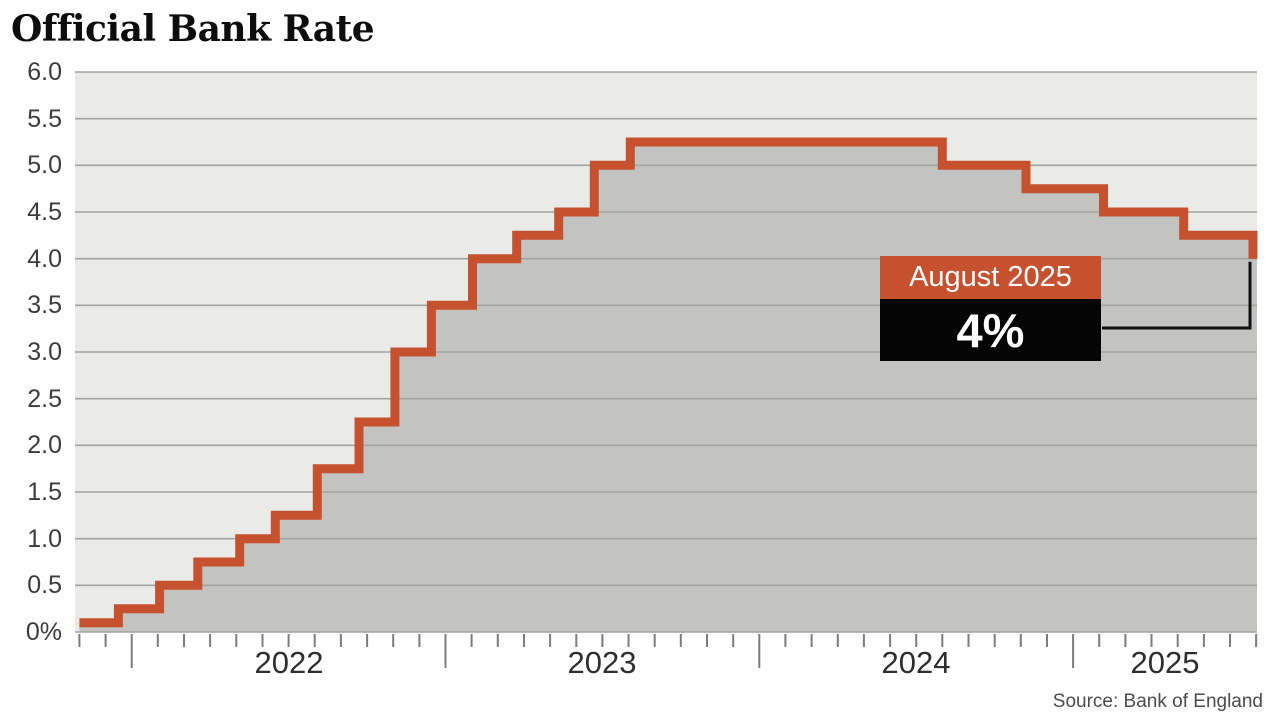 The image size is (1270, 728). I want to click on y-tick-label: 3.0, so click(44, 352).